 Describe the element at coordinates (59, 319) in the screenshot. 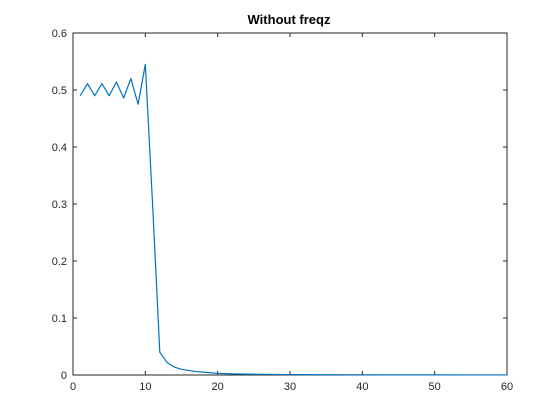

I see `y-tick-label: 0.1` at that location.